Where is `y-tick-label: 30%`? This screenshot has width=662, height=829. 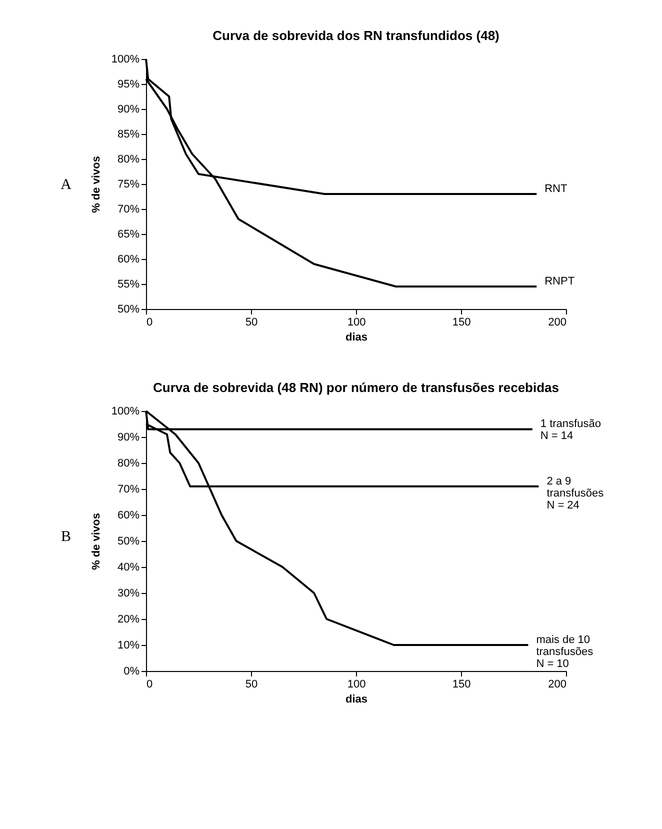
y-tick-label: 30% is located at coordinates (128, 594).